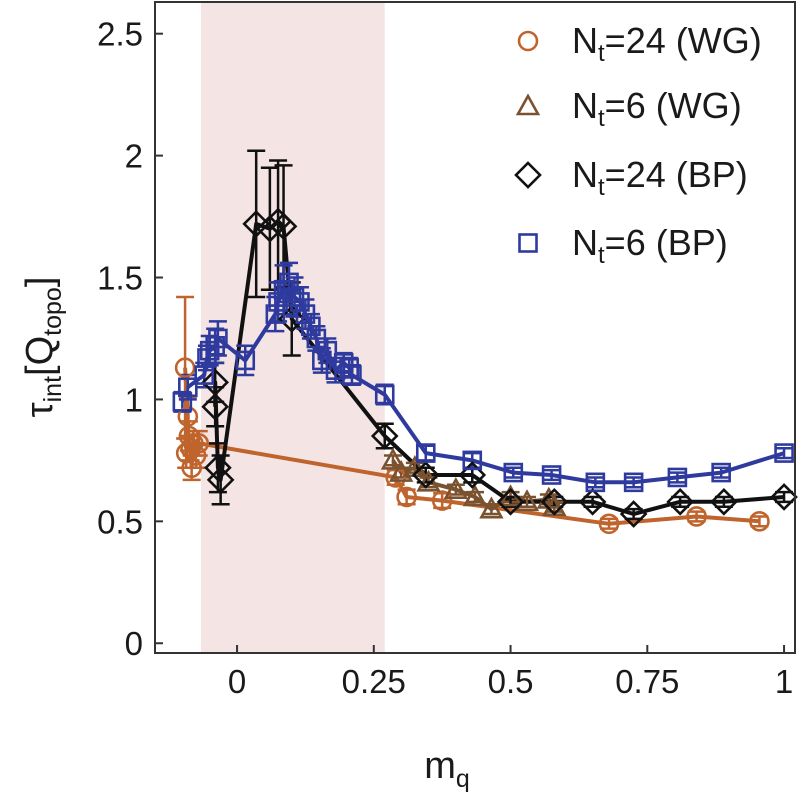  Describe the element at coordinates (660, 177) in the screenshot. I see `legend-label: Nt=24 (BP)` at that location.